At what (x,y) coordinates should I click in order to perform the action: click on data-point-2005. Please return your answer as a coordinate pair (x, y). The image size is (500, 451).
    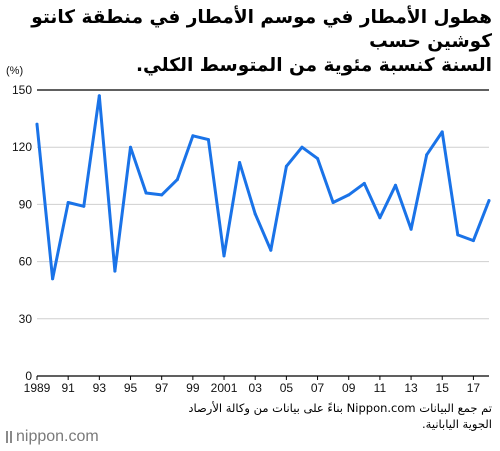
    Looking at the image, I should click on (286, 166).